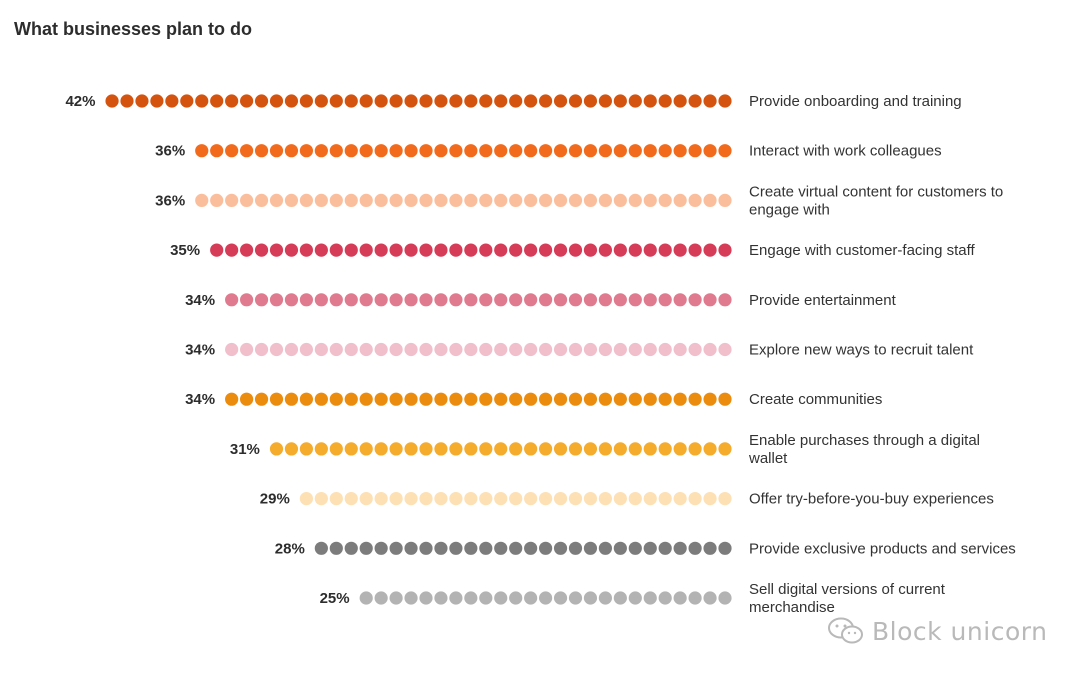  What do you see at coordinates (862, 250) in the screenshot?
I see `category-label: Engage with customer-facing staff` at bounding box center [862, 250].